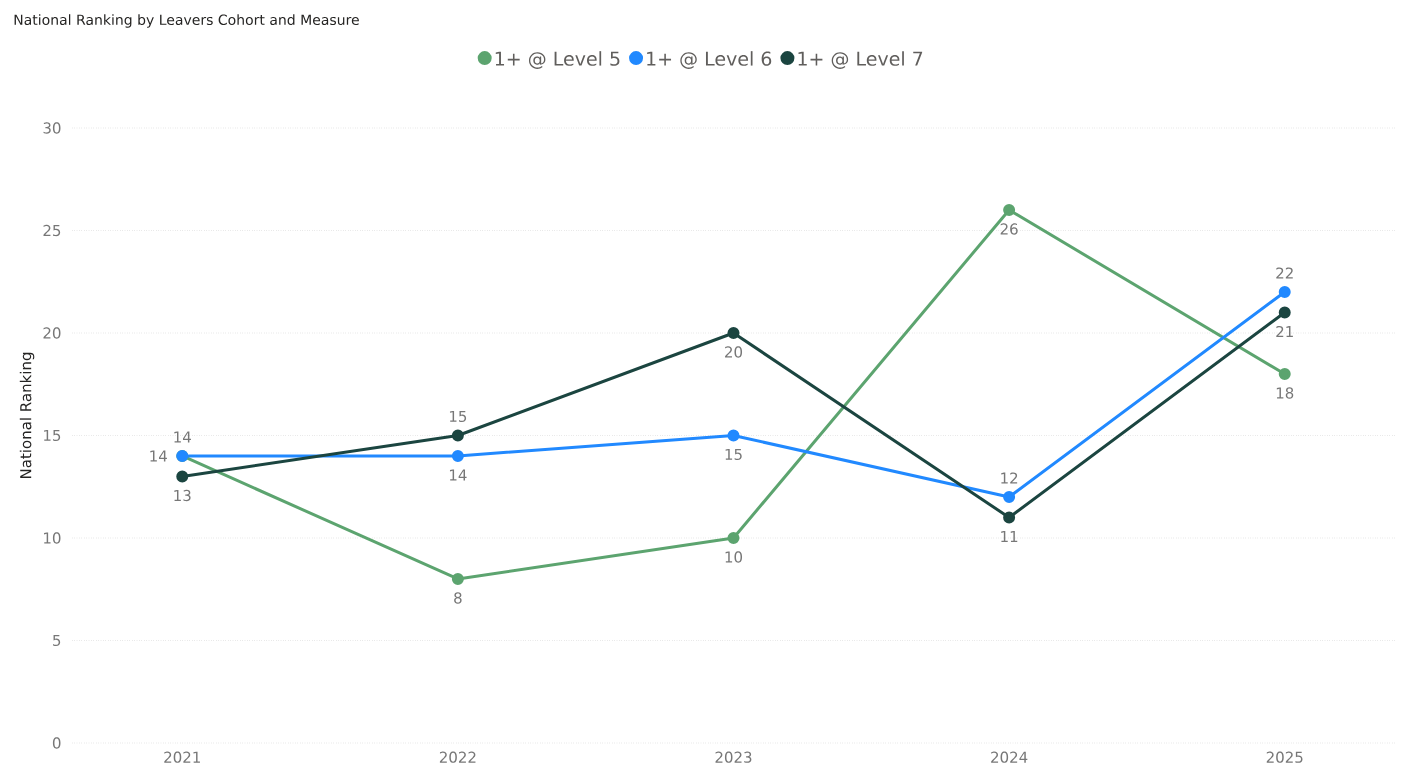 The width and height of the screenshot is (1405, 778). Describe the element at coordinates (52, 230) in the screenshot. I see `y-tick-label: 25` at that location.